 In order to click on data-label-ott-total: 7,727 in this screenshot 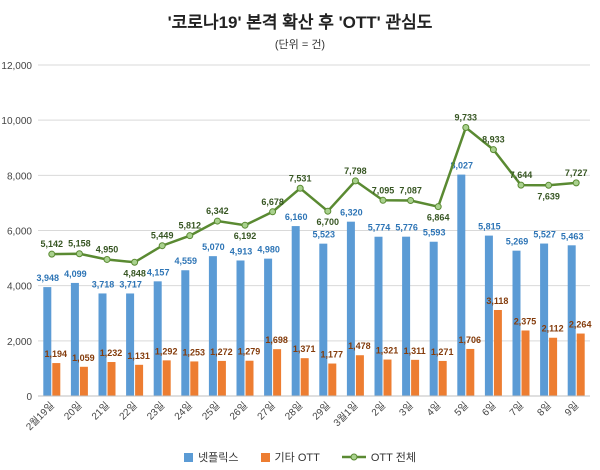, I will do `click(576, 173)`.